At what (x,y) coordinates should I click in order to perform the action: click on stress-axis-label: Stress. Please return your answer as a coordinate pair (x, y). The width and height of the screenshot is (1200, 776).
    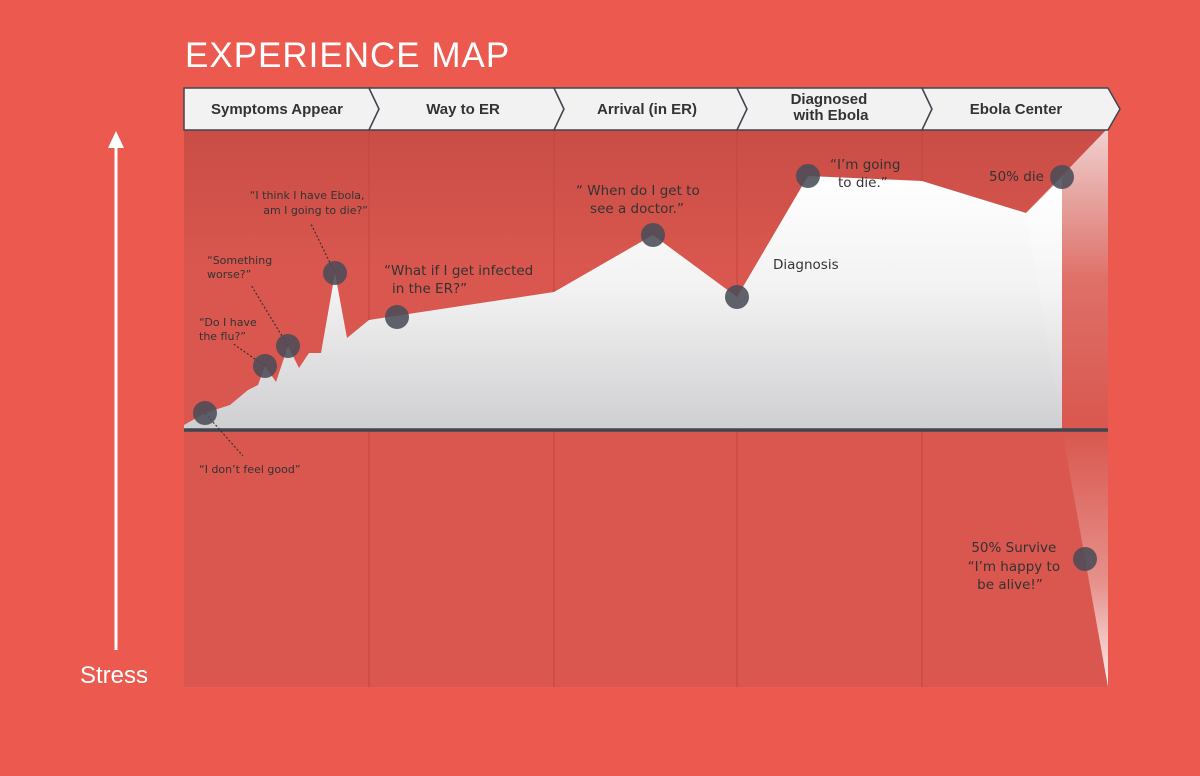
    Looking at the image, I should click on (114, 675).